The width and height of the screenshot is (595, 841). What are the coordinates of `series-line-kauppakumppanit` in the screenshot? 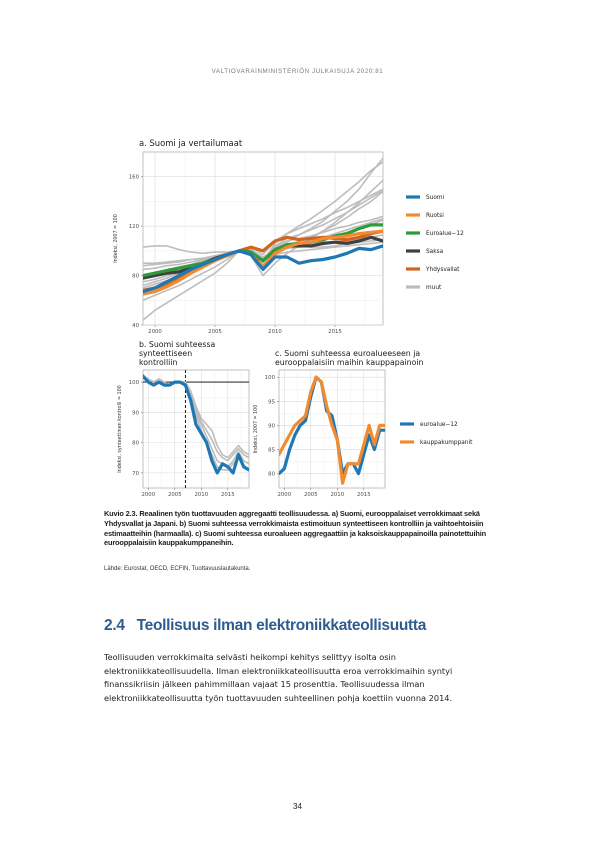 It's located at (332, 430).